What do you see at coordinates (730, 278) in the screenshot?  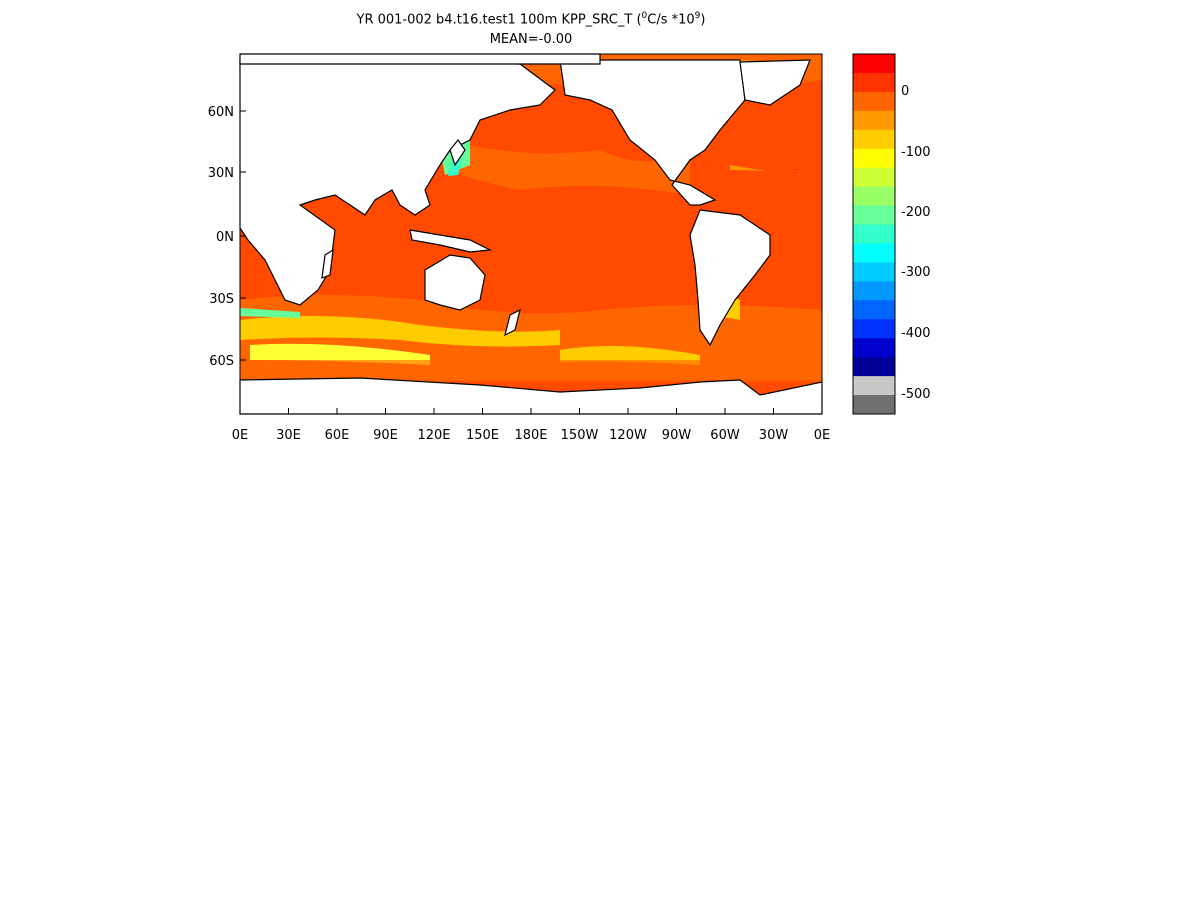 I see `south-america` at bounding box center [730, 278].